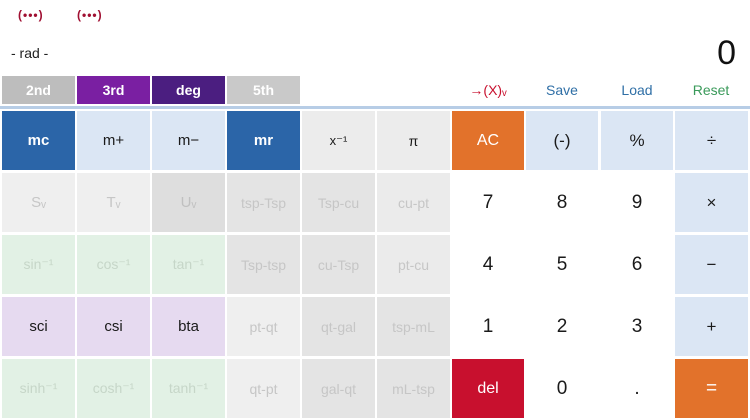 This screenshot has width=750, height=420. Describe the element at coordinates (413, 388) in the screenshot. I see `mL-tsp-button: mL-tsp` at that location.